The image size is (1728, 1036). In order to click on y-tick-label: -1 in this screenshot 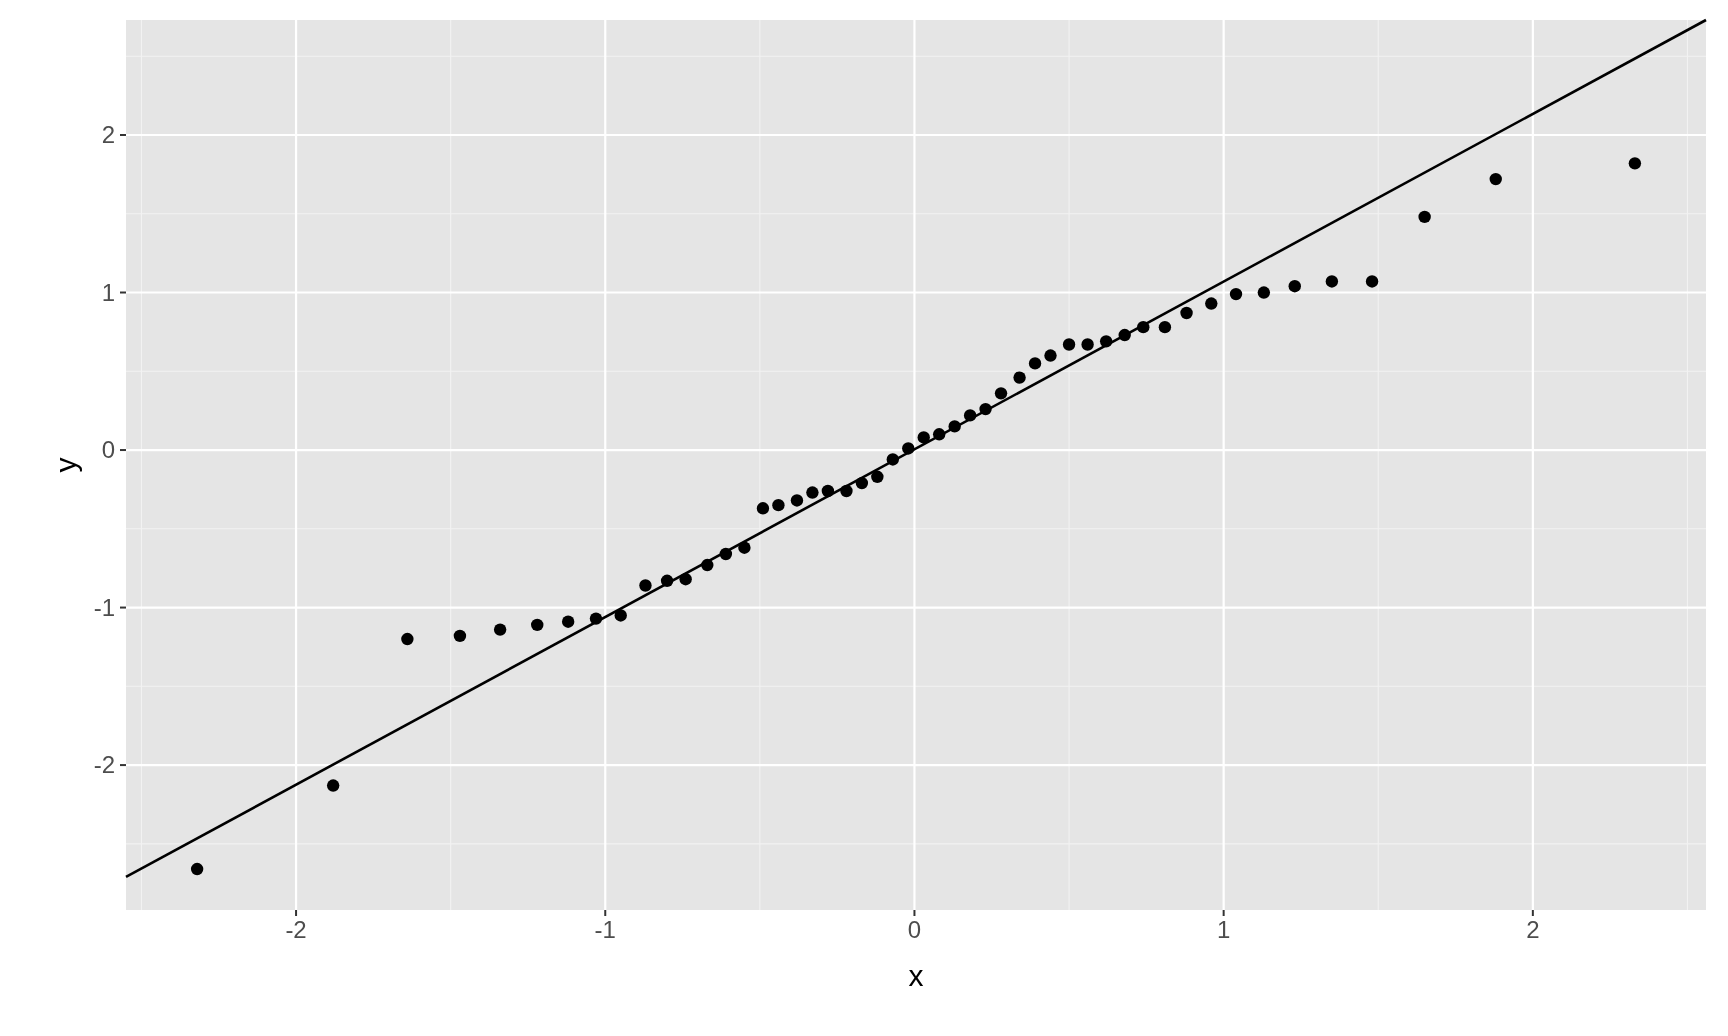, I will do `click(104, 607)`.